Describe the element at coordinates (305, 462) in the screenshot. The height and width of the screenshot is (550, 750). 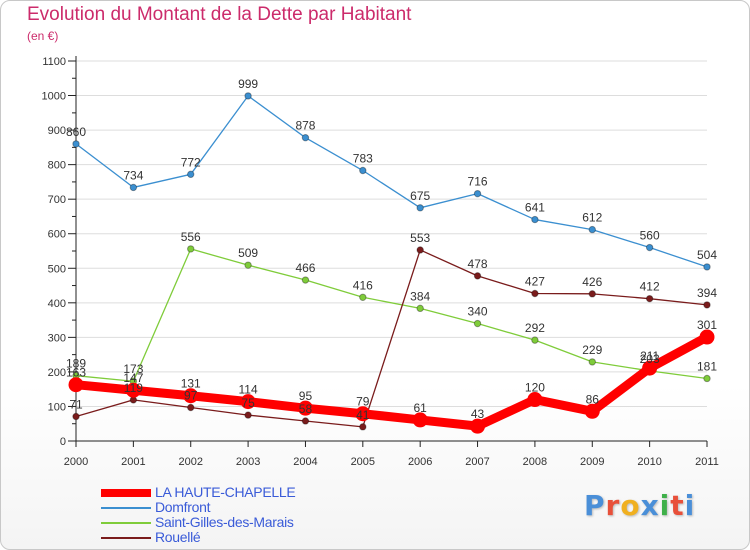
I see `x-tick-label: 2004` at that location.